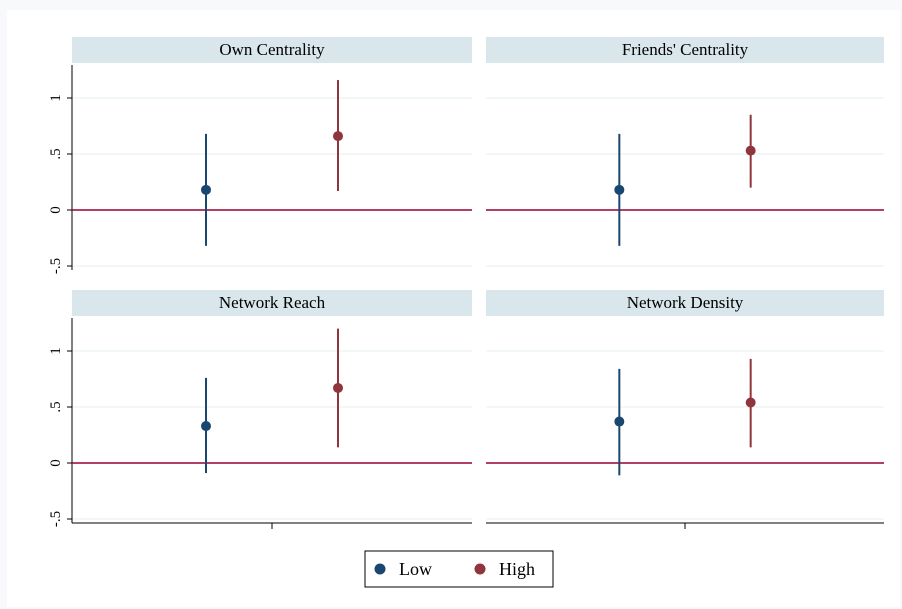 Image resolution: width=902 pixels, height=609 pixels. I want to click on legend-marker-low, so click(380, 569).